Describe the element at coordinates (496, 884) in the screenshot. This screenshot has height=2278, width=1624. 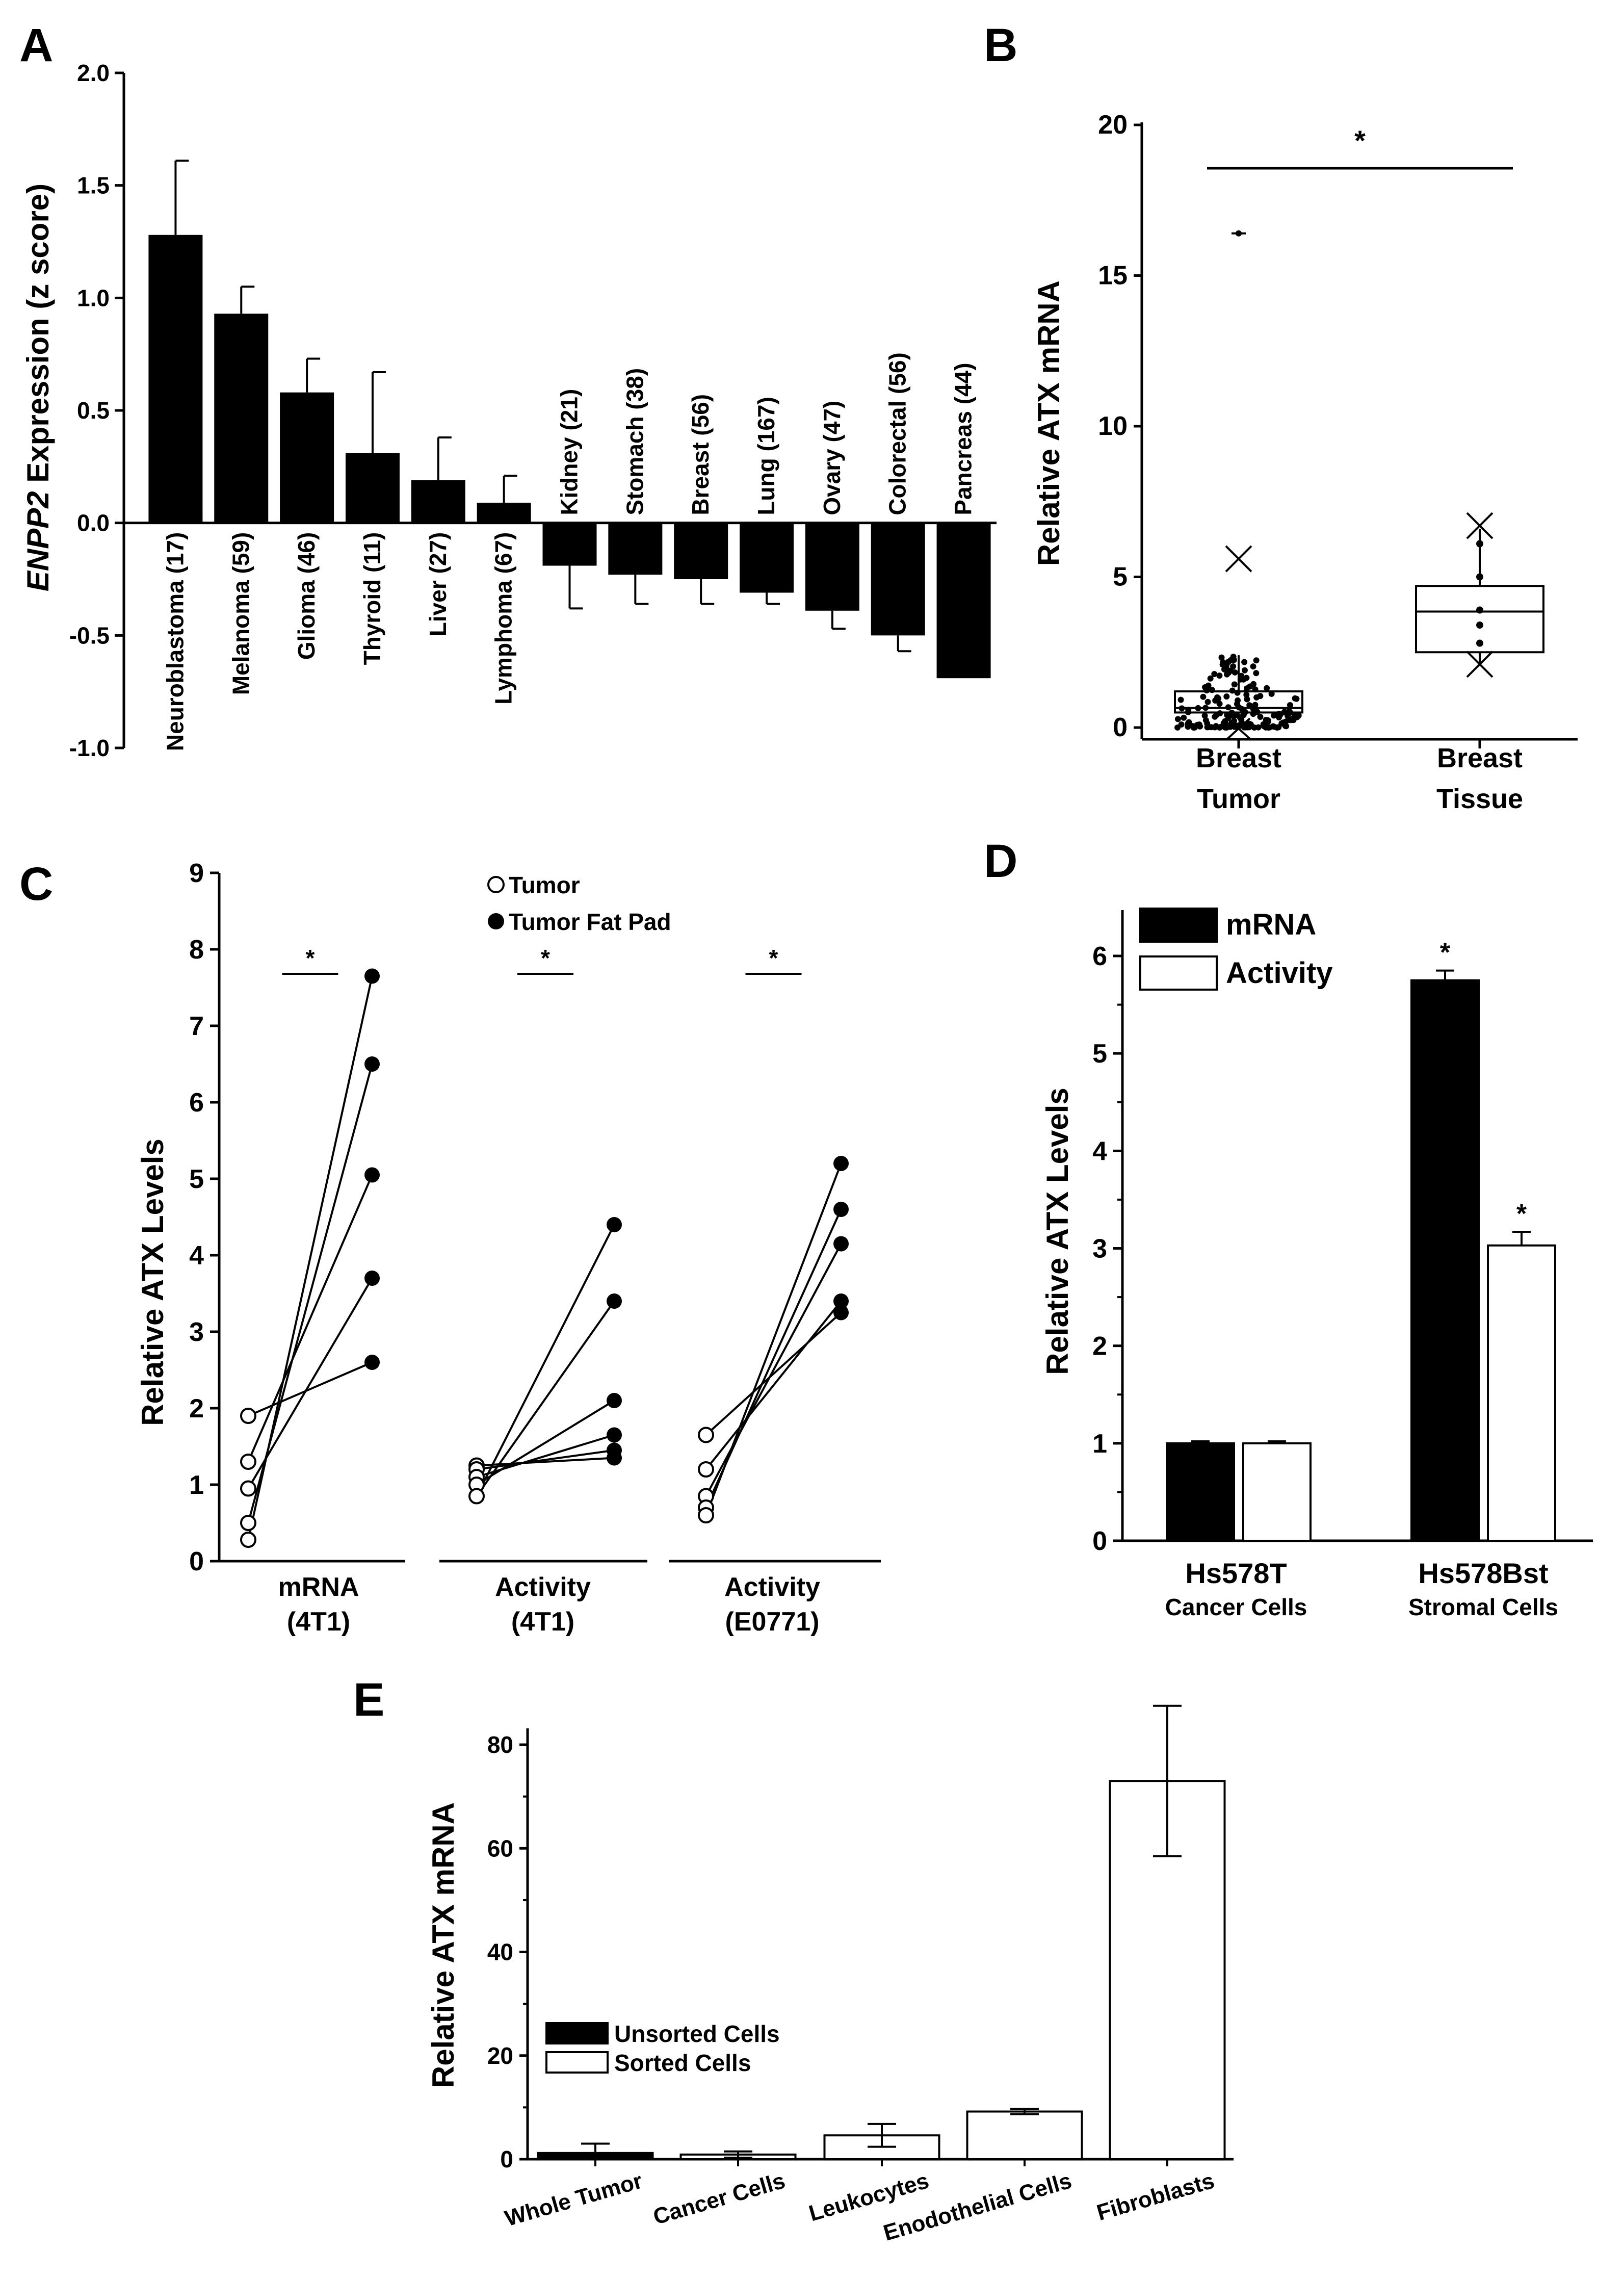
I see `panel-c-legend-tumor-marker` at that location.